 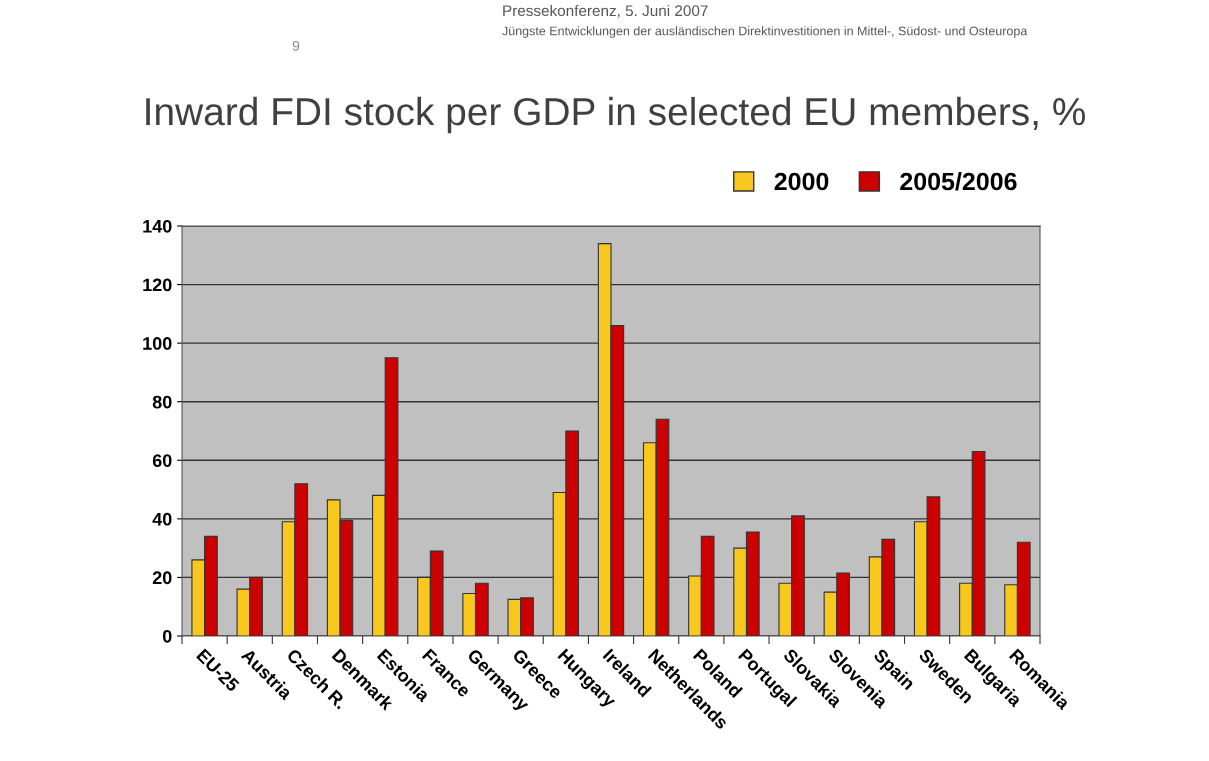 What do you see at coordinates (162, 402) in the screenshot?
I see `y-tick-label: 80` at bounding box center [162, 402].